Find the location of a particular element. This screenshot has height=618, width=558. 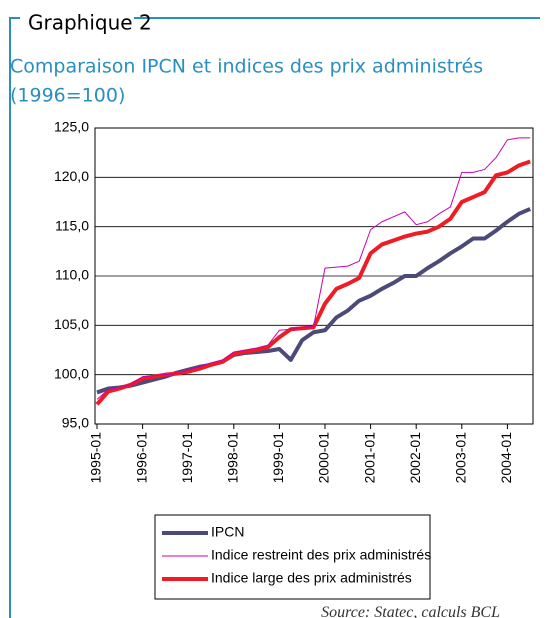

legend-label: IPCN is located at coordinates (227, 532).